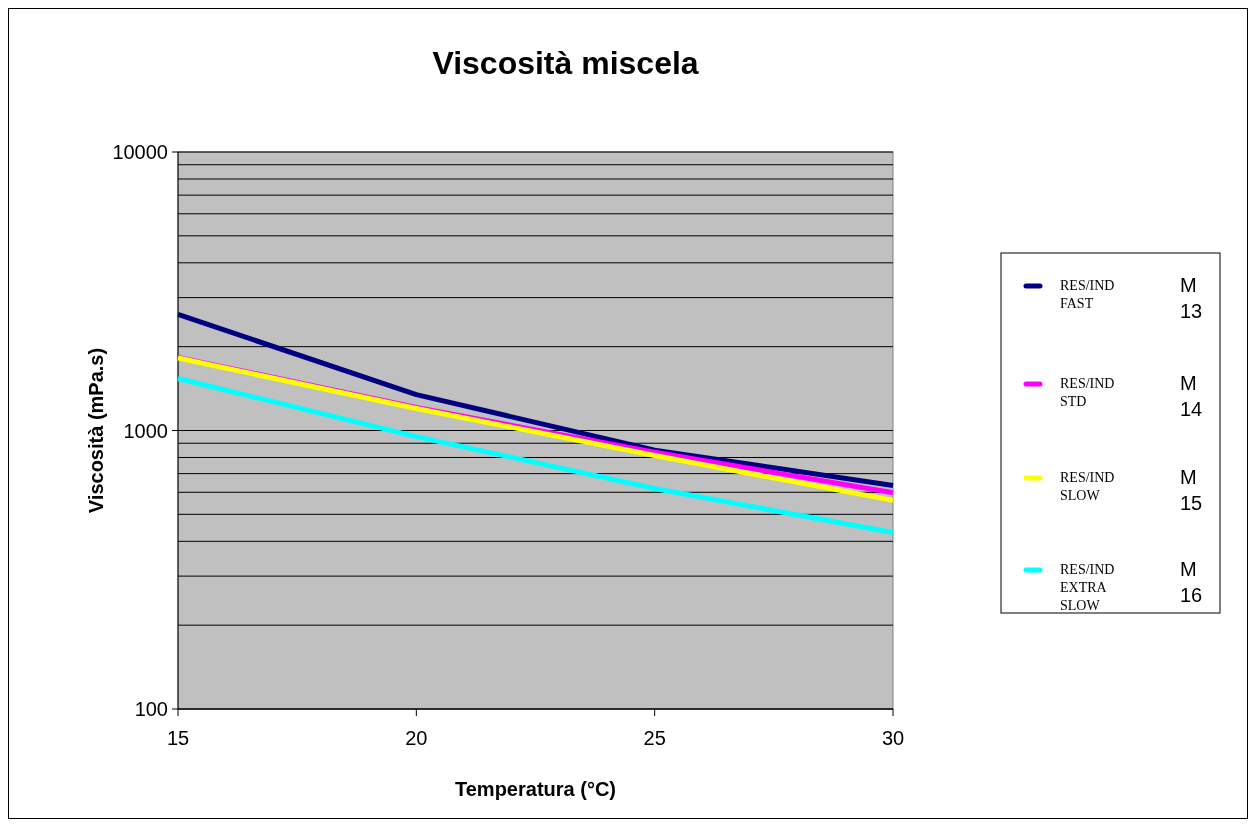  What do you see at coordinates (565, 63) in the screenshot?
I see `chart-title: Viscosità miscela` at bounding box center [565, 63].